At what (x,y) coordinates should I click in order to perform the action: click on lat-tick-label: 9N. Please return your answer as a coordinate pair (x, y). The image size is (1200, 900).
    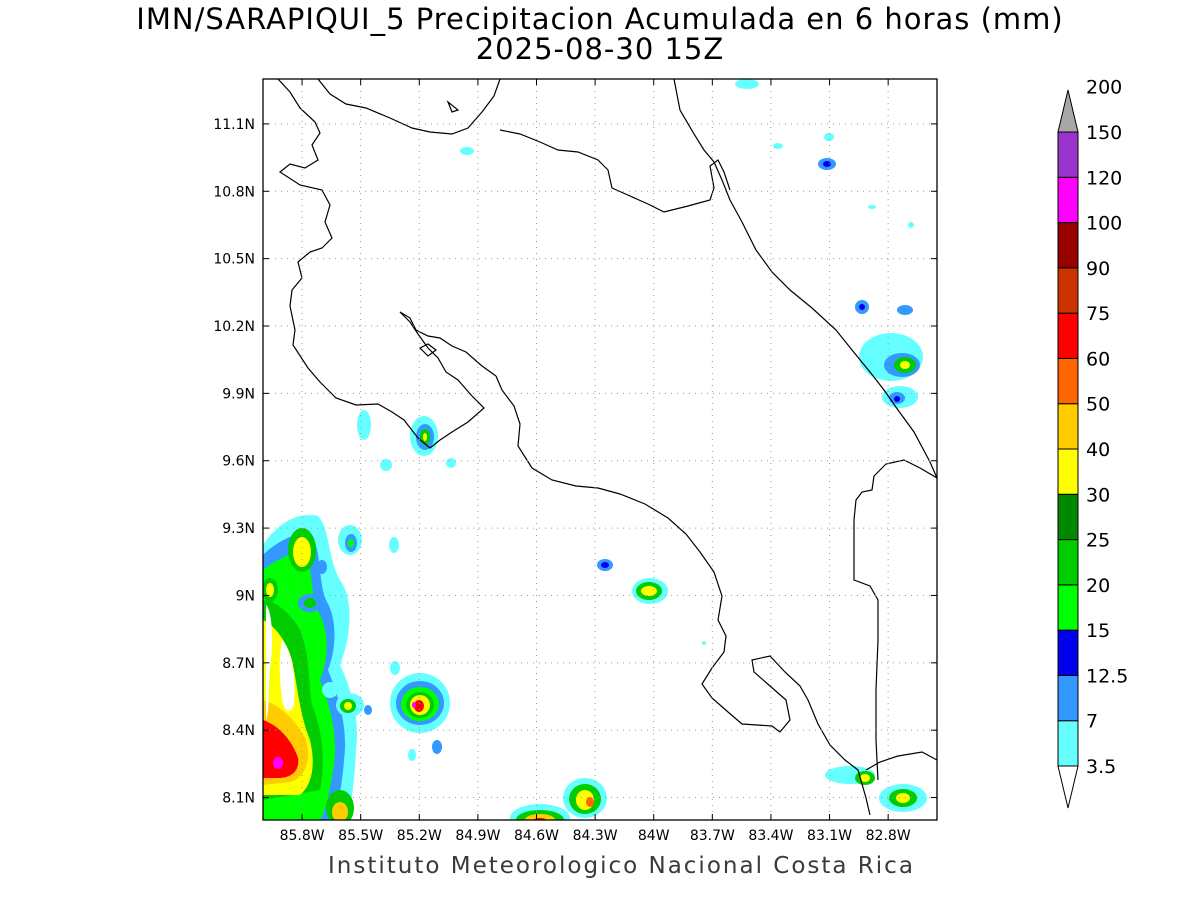
    Looking at the image, I should click on (245, 596).